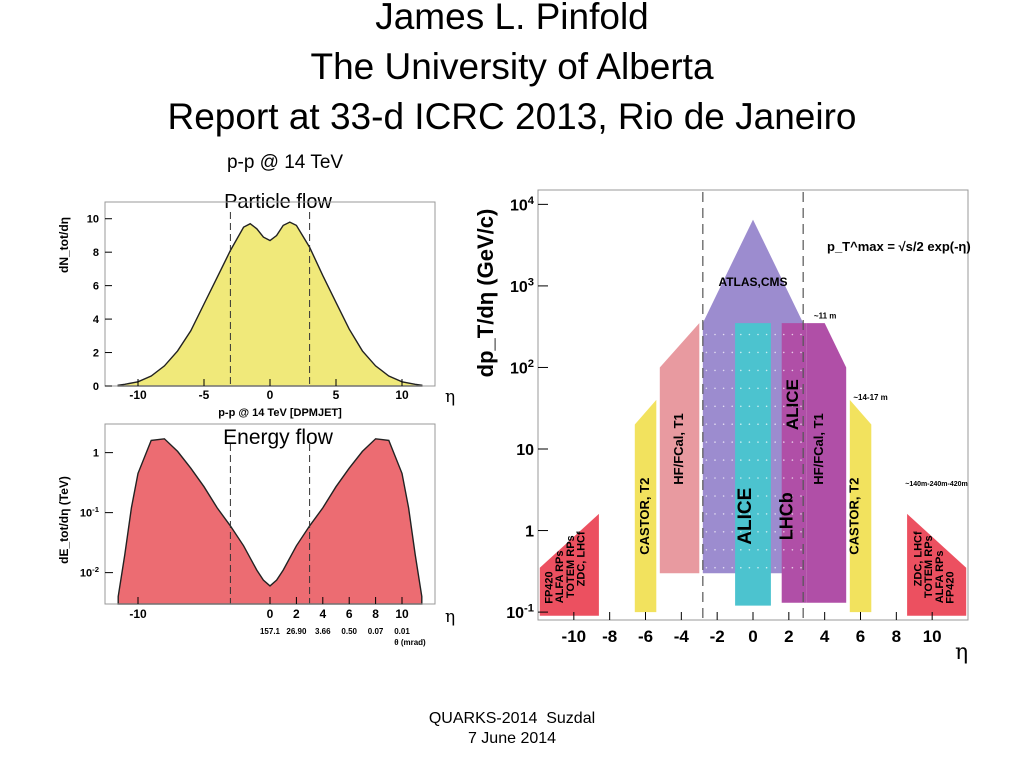 The width and height of the screenshot is (1024, 768). What do you see at coordinates (96, 287) in the screenshot?
I see `y-tick-label-6: 6` at bounding box center [96, 287].